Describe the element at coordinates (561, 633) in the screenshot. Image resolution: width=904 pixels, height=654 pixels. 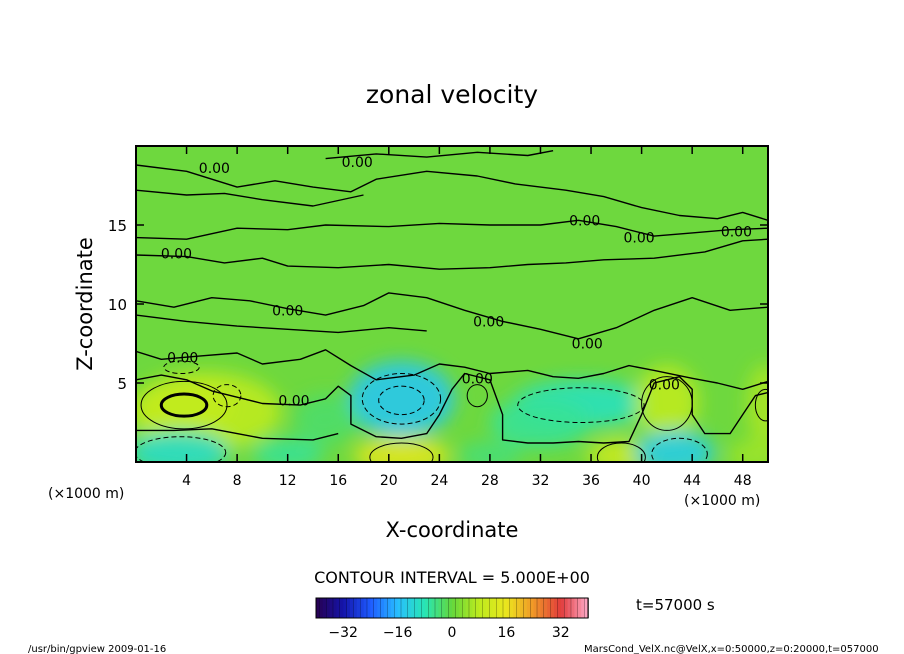
I see `colorbar-tick-label: 32` at that location.